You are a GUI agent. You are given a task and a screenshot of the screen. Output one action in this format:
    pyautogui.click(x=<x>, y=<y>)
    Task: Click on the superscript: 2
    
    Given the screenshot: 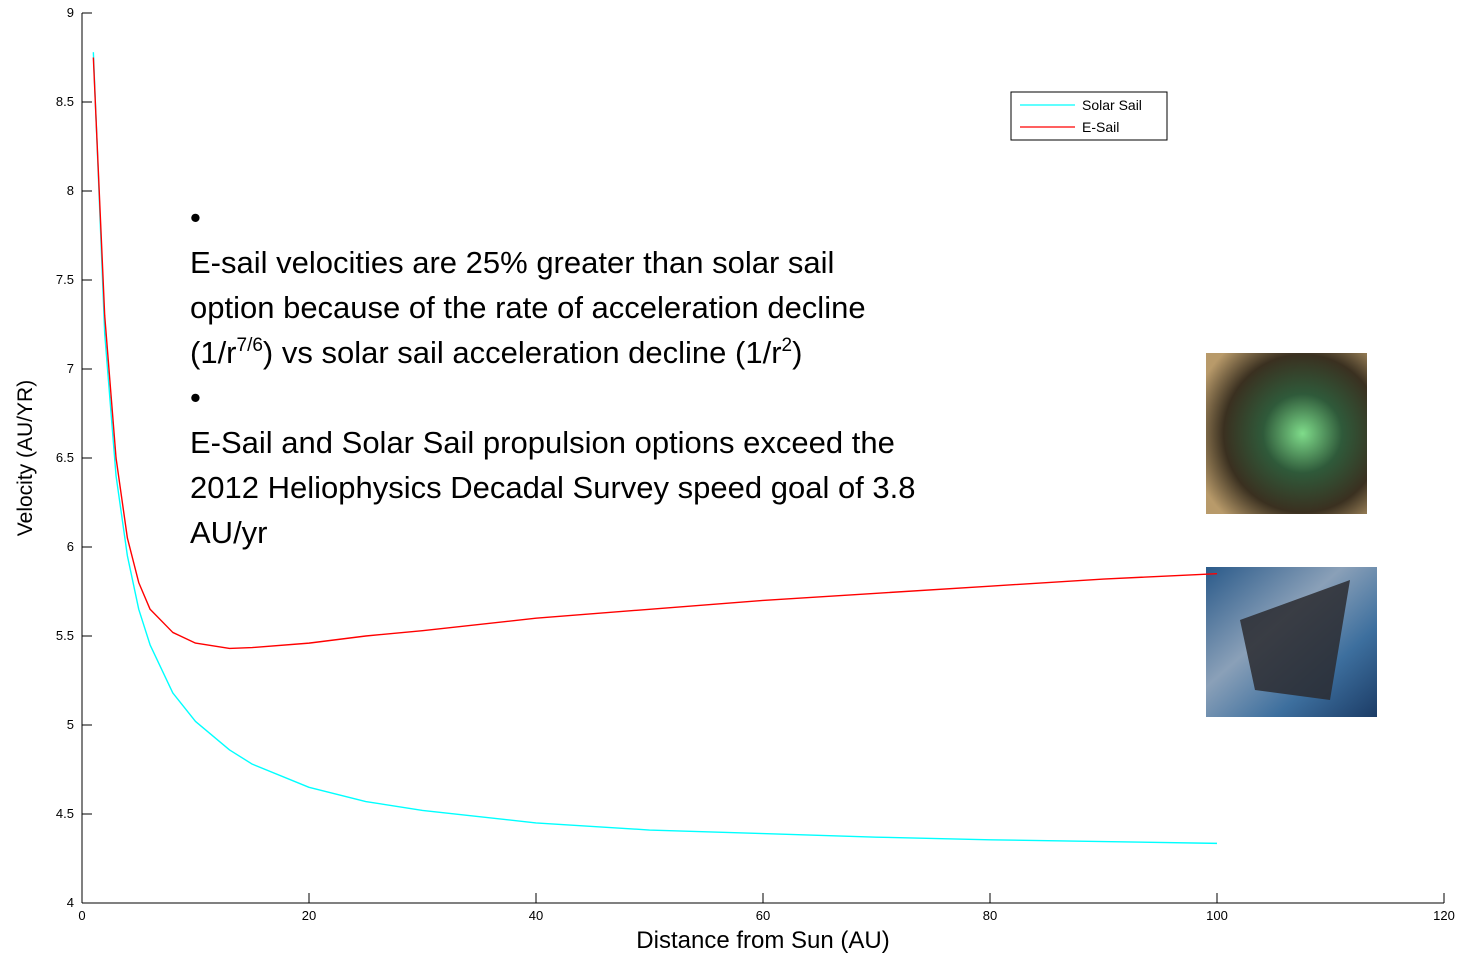 What is the action you would take?
    pyautogui.click(x=787, y=345)
    